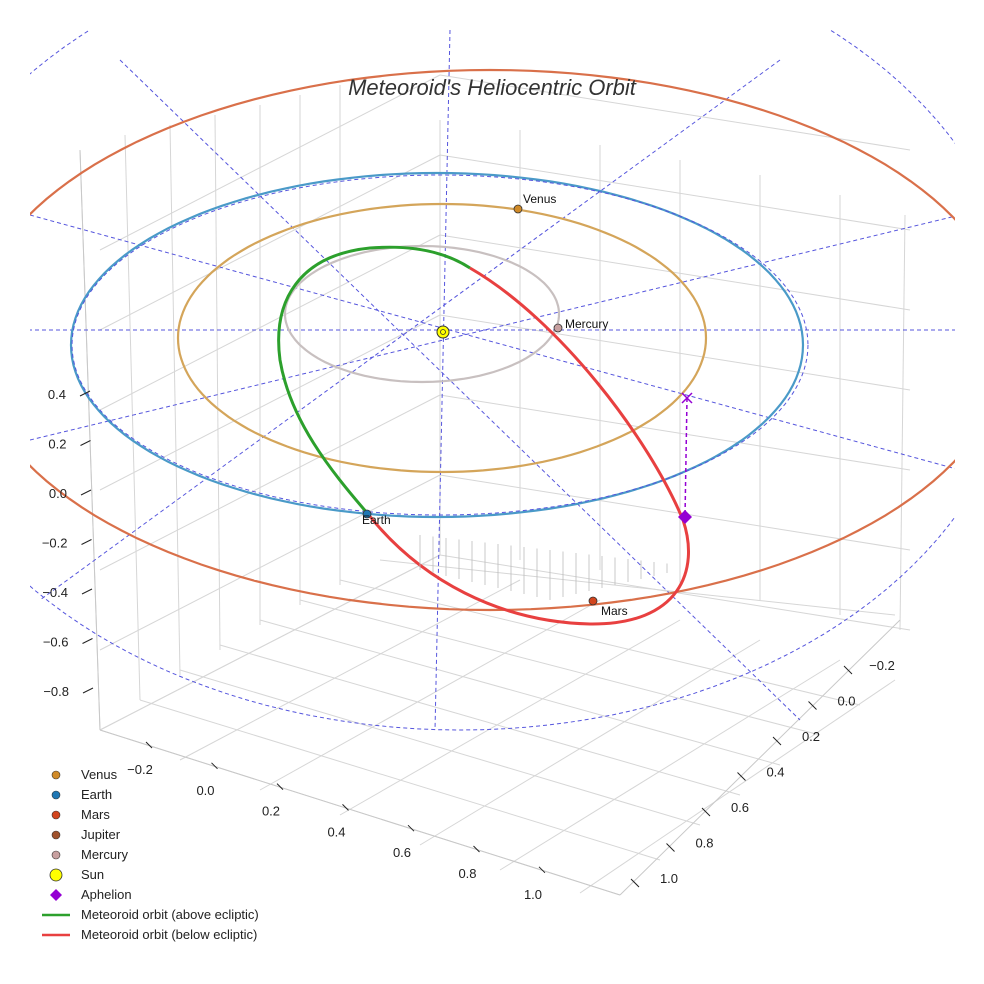 The height and width of the screenshot is (984, 984). I want to click on z-tick-label: −0.6, so click(56, 642).